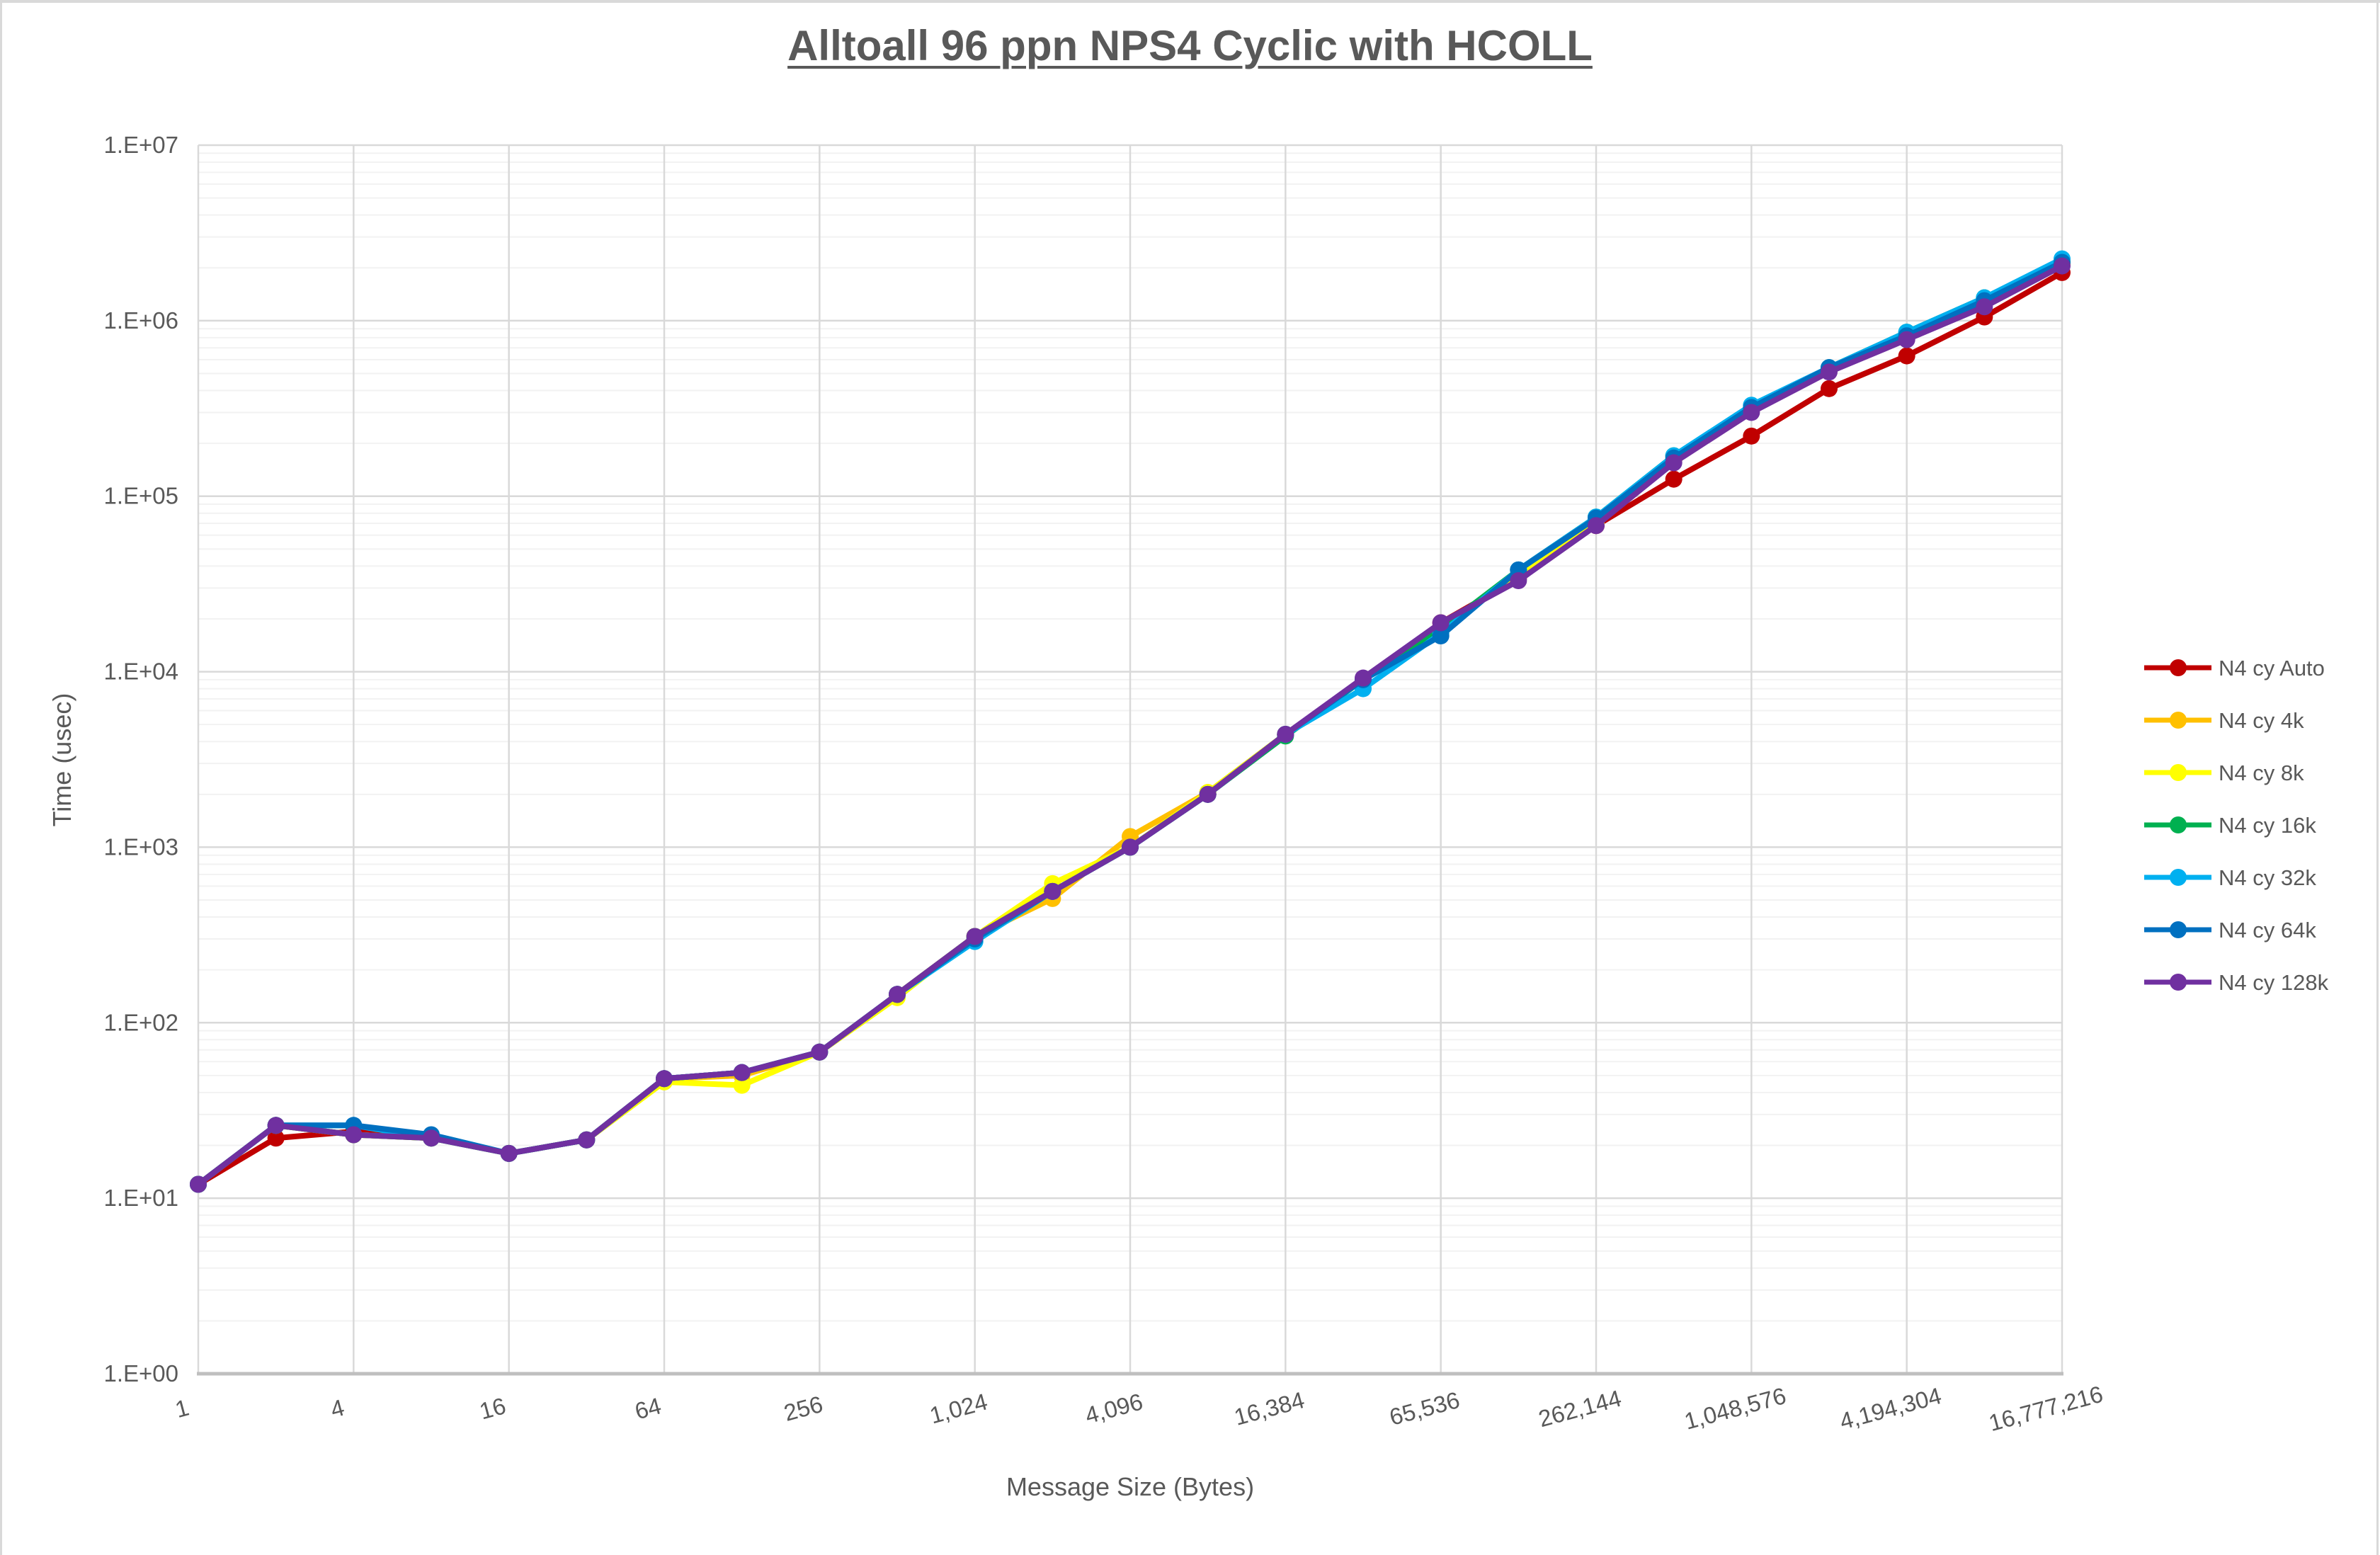  Describe the element at coordinates (140, 496) in the screenshot. I see `y-tick-label: 1.E+05` at that location.